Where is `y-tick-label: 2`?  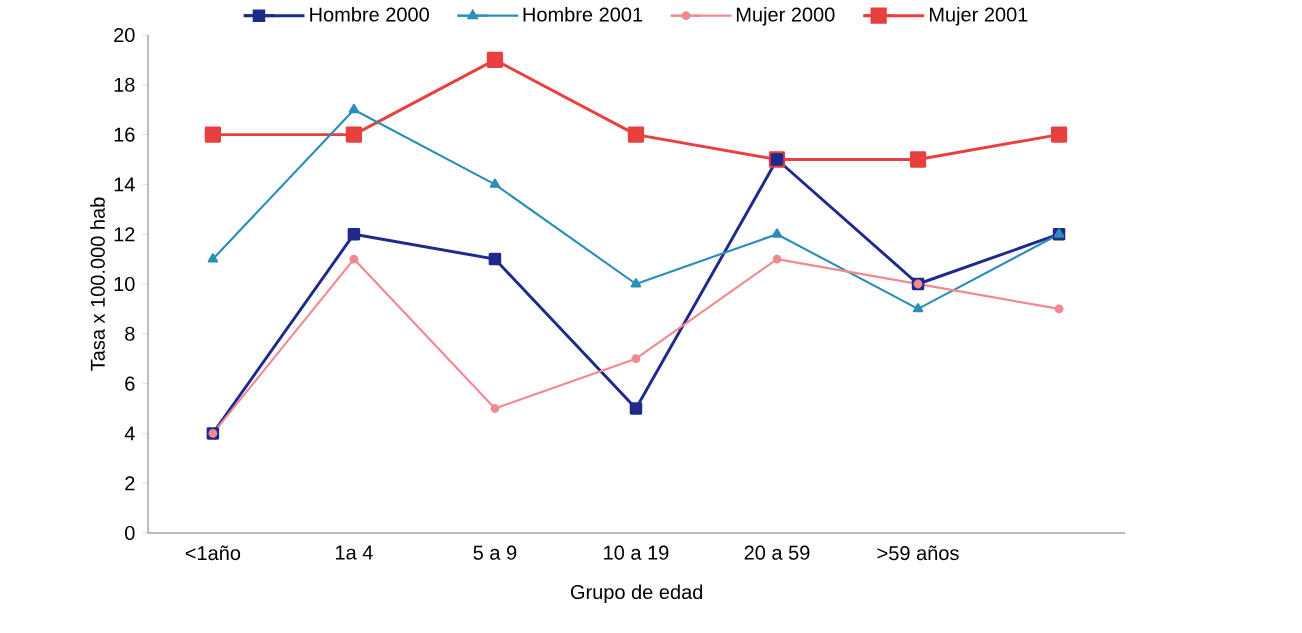 y-tick-label: 2 is located at coordinates (130, 483).